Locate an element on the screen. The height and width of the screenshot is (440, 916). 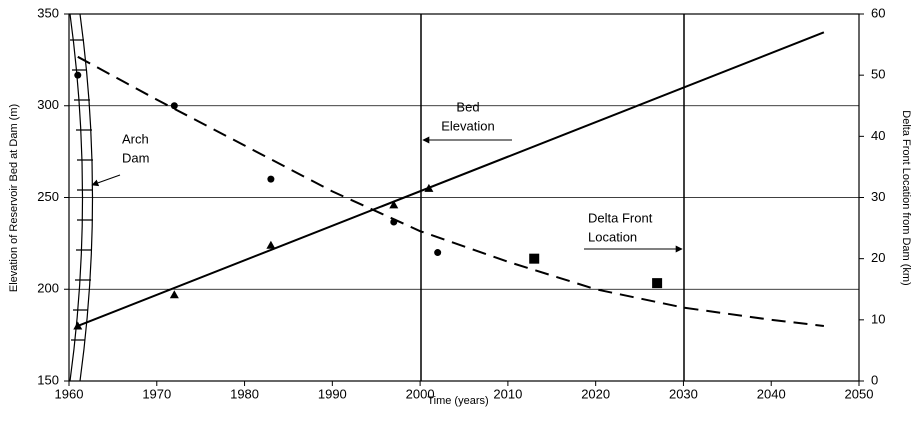
annotation: Bed is located at coordinates (467, 106).